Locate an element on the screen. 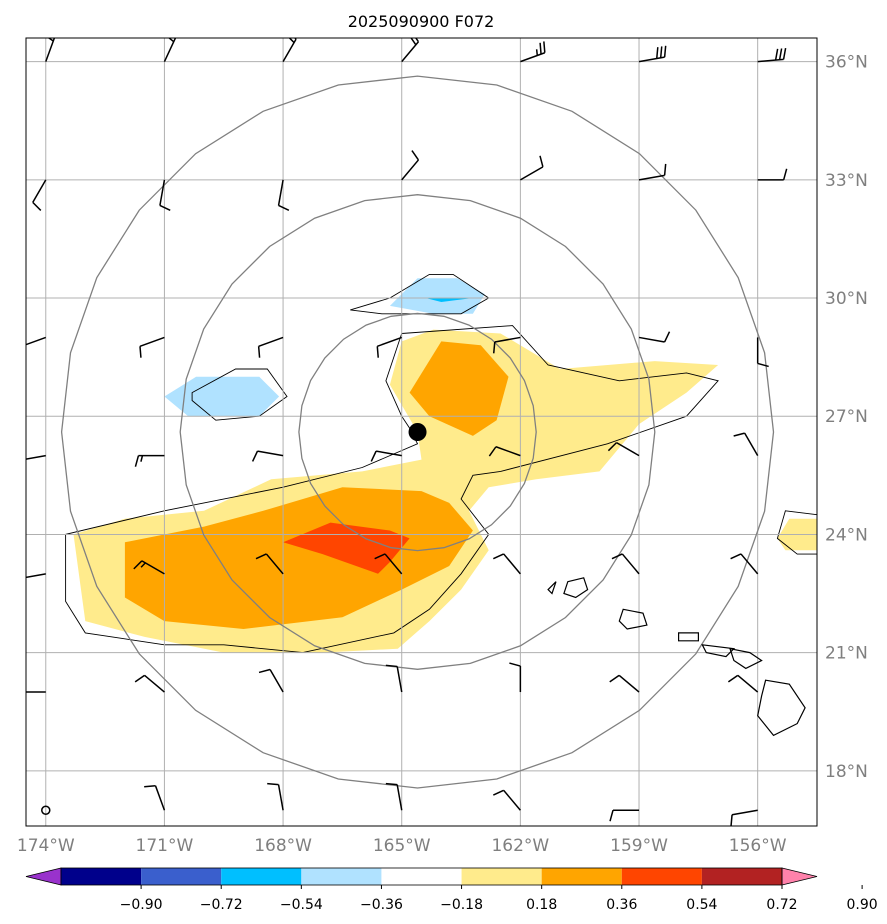  colorbar-tick-label: −0.18 is located at coordinates (461, 905).